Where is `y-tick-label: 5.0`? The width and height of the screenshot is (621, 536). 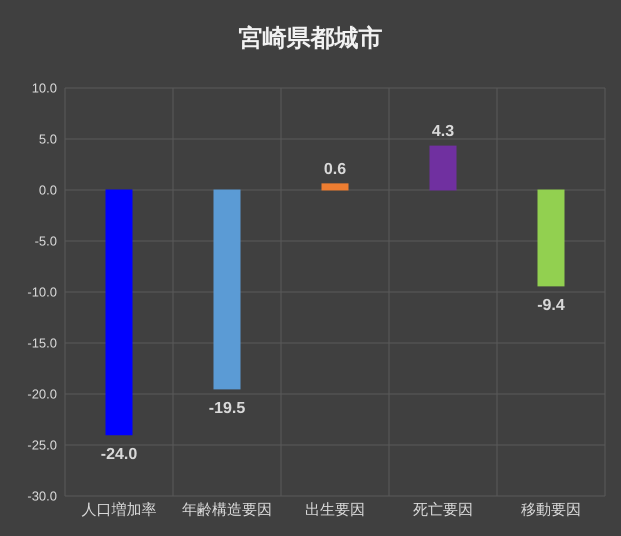
y-tick-label: 5.0 is located at coordinates (47, 139).